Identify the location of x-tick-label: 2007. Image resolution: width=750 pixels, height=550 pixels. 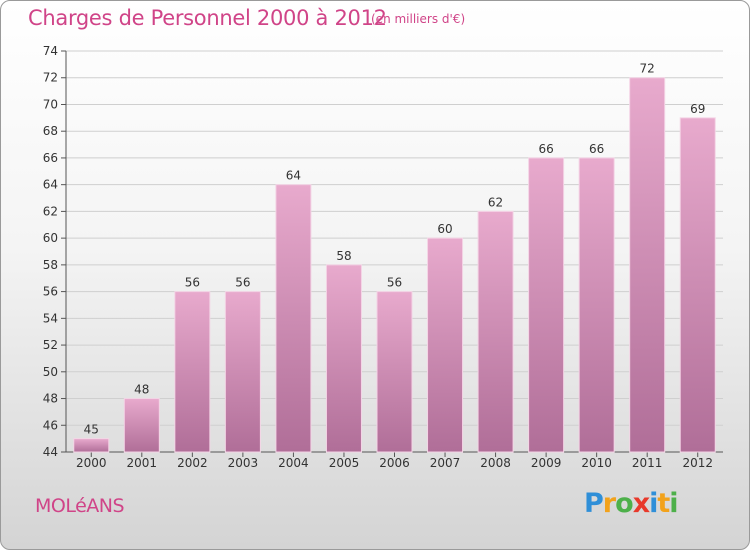
(445, 463).